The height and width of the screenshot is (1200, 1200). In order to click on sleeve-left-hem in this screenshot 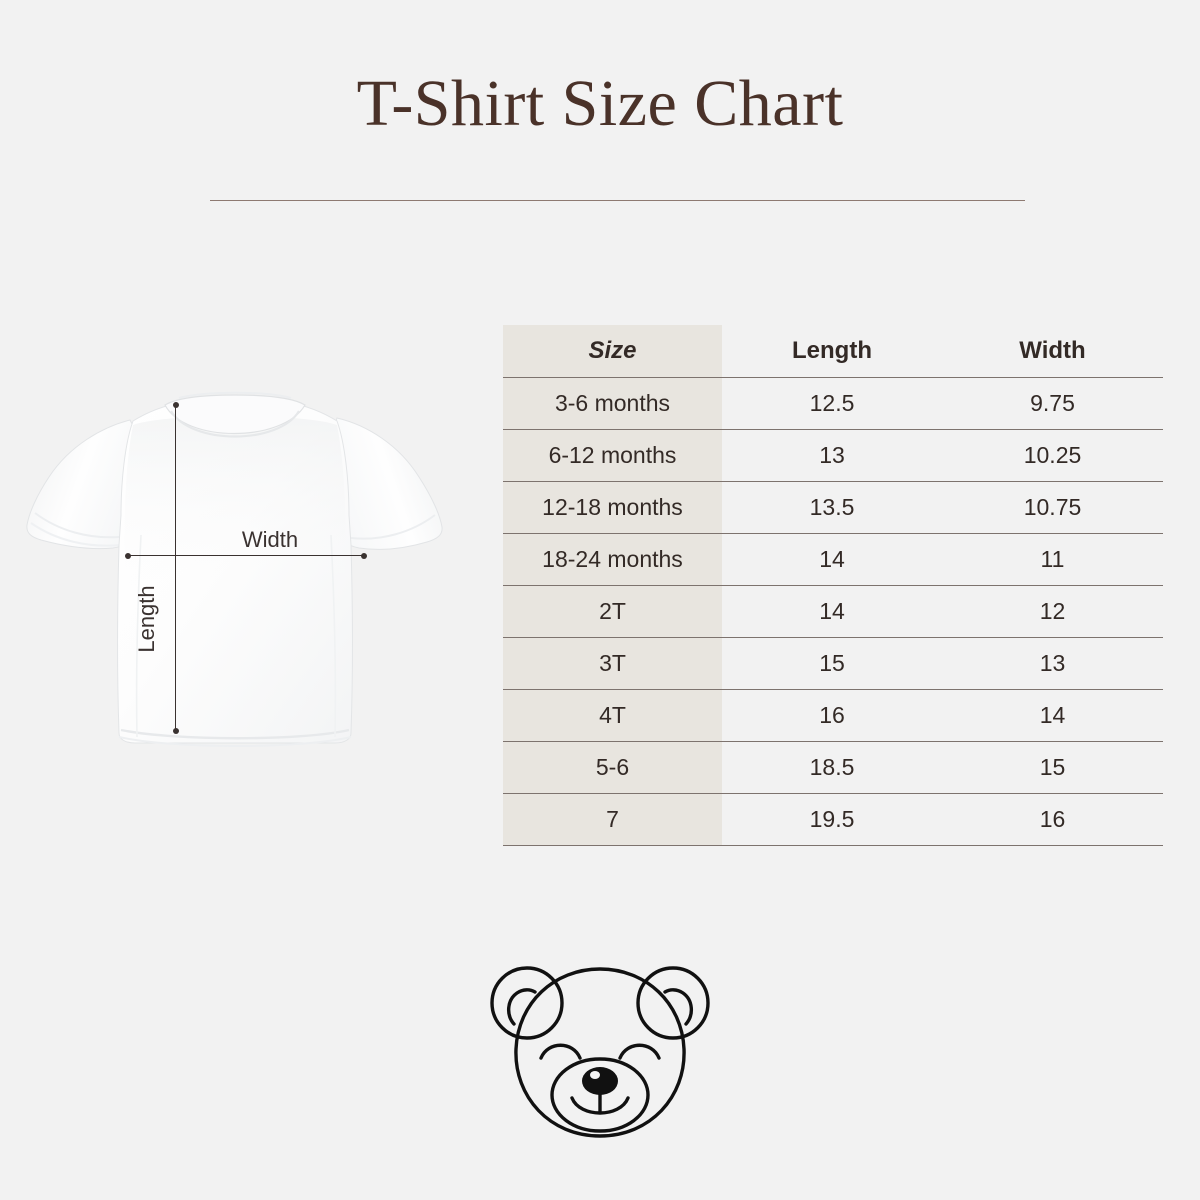, I will do `click(76, 534)`.